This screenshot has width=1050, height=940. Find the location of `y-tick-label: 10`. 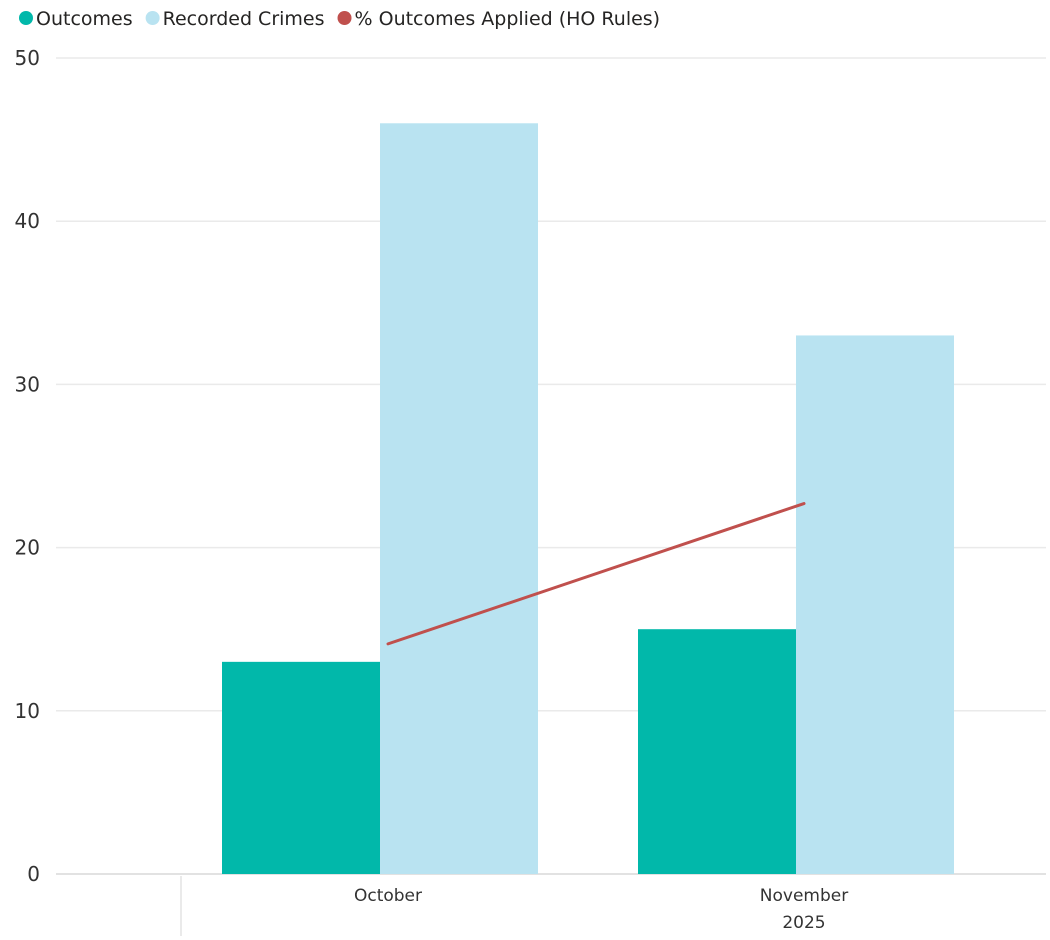

y-tick-label: 10 is located at coordinates (27, 711).